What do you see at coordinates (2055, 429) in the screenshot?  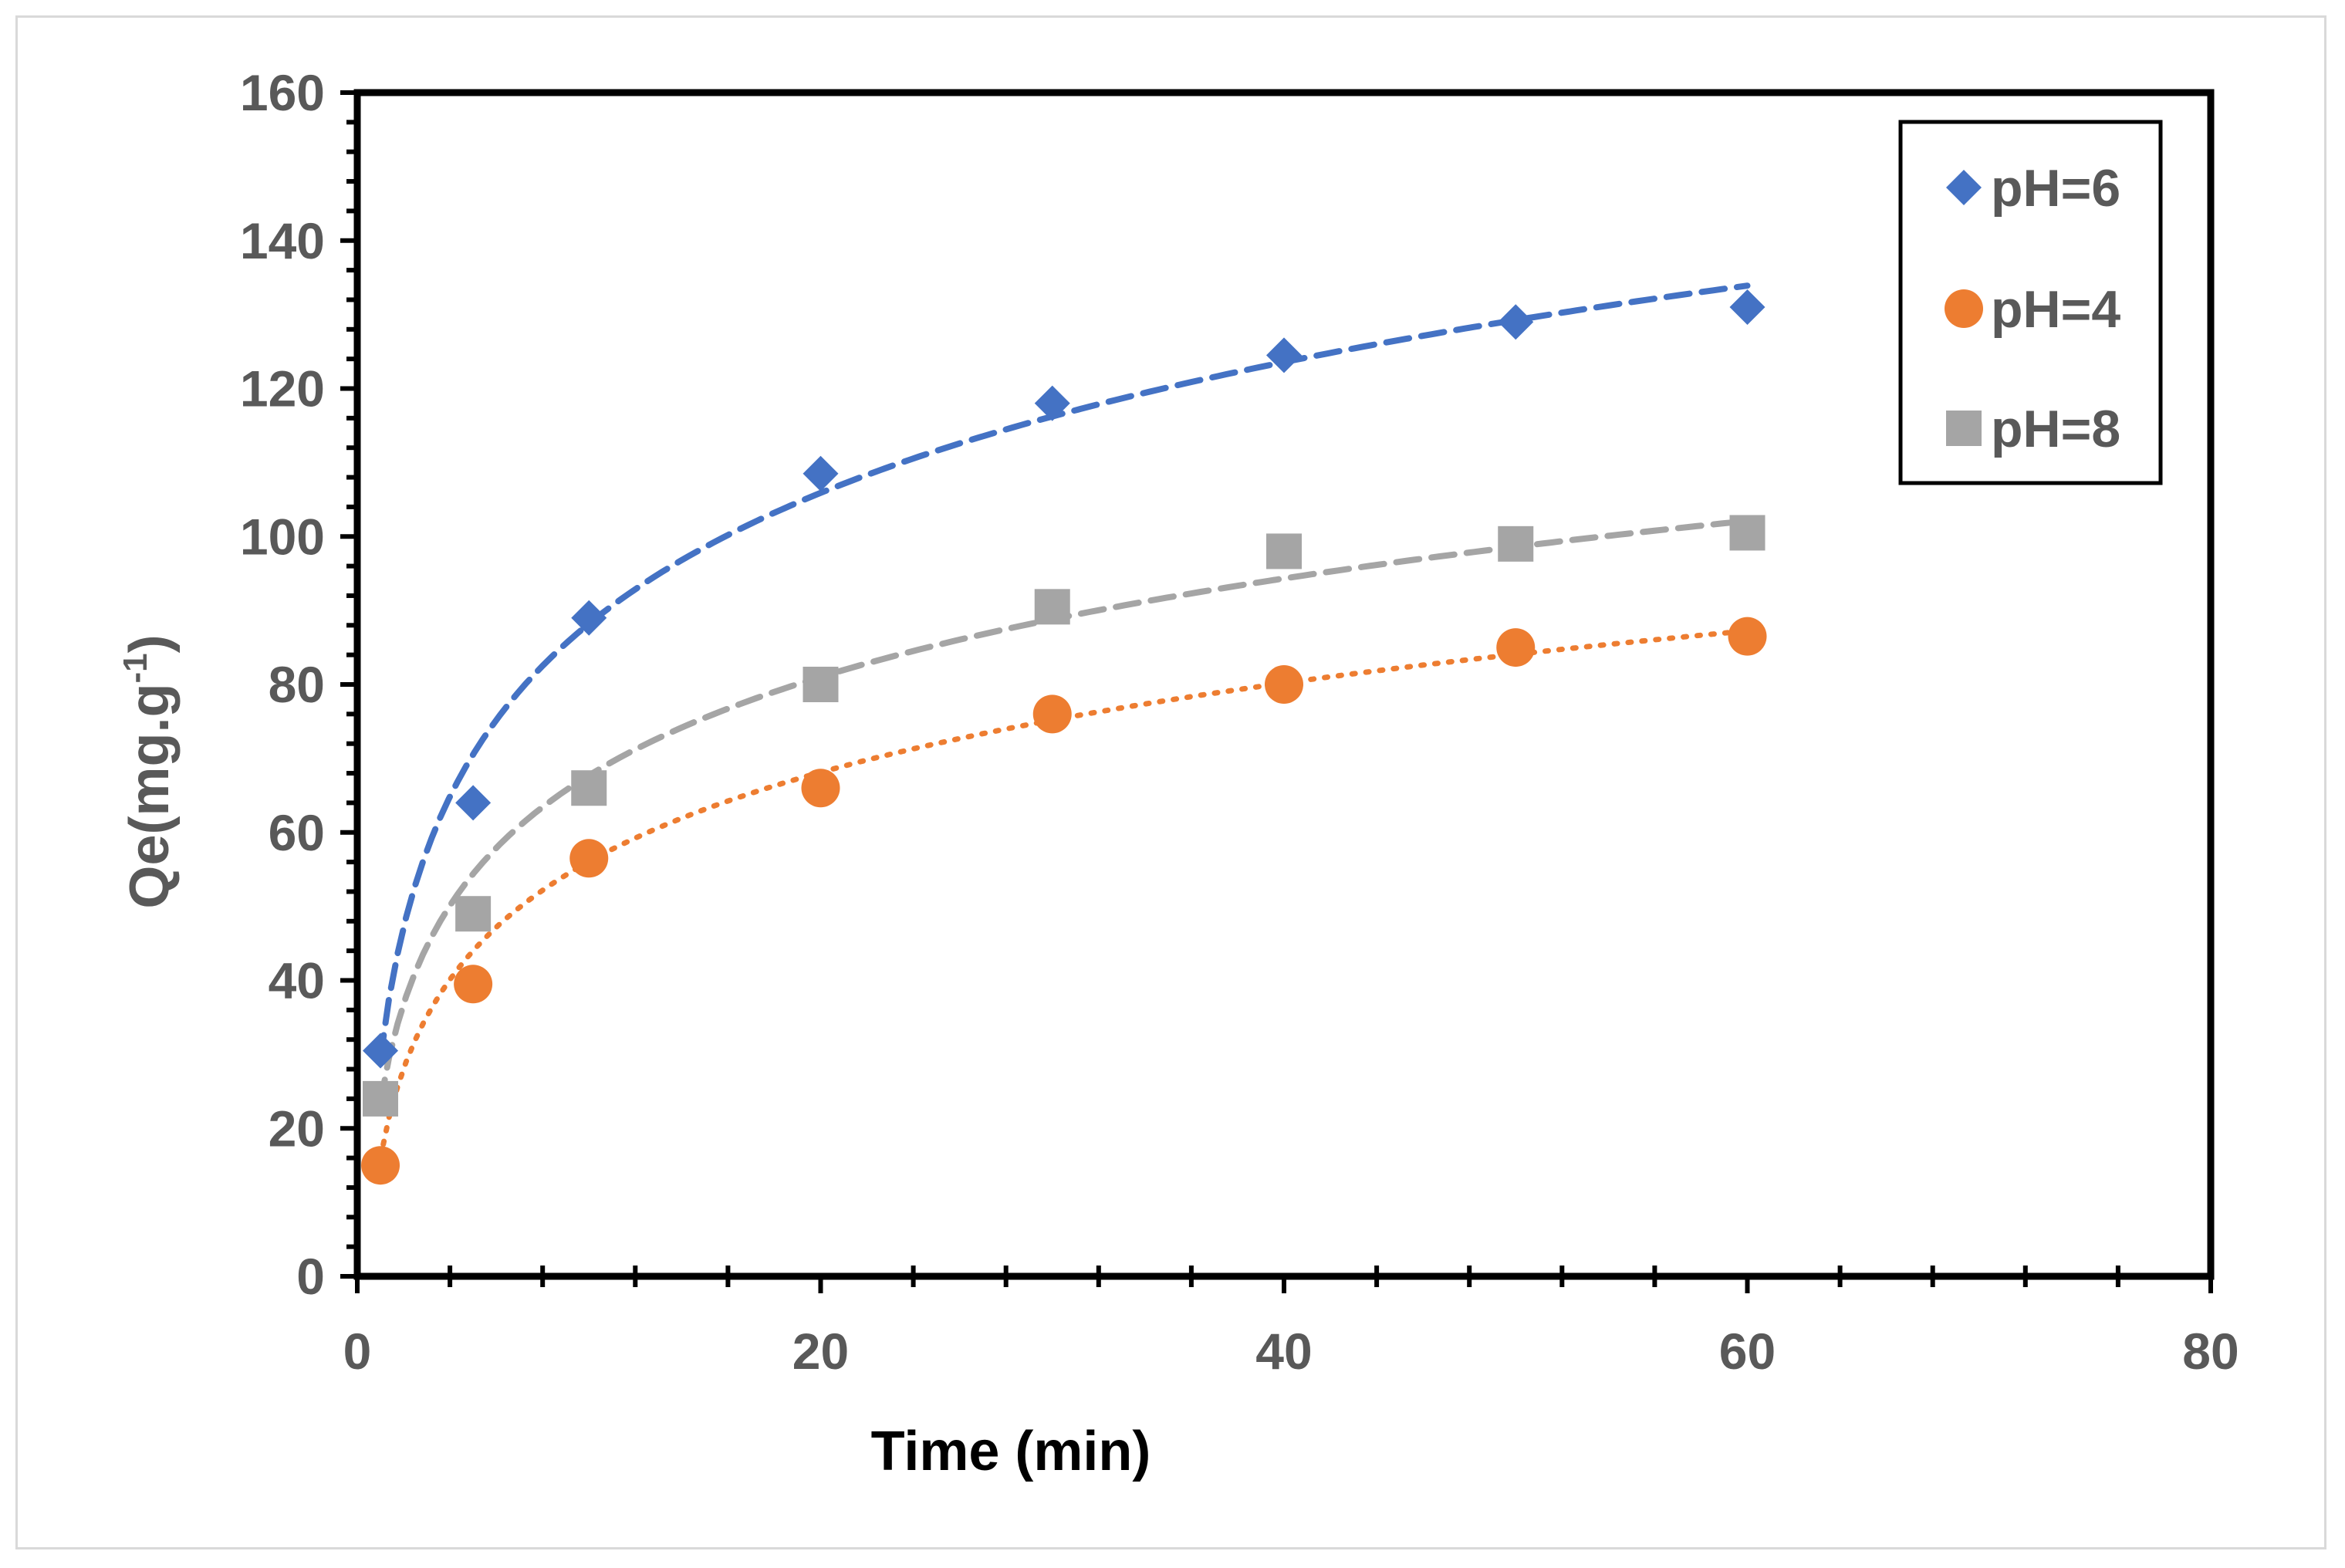 I see `legend-label: pH=8` at bounding box center [2055, 429].